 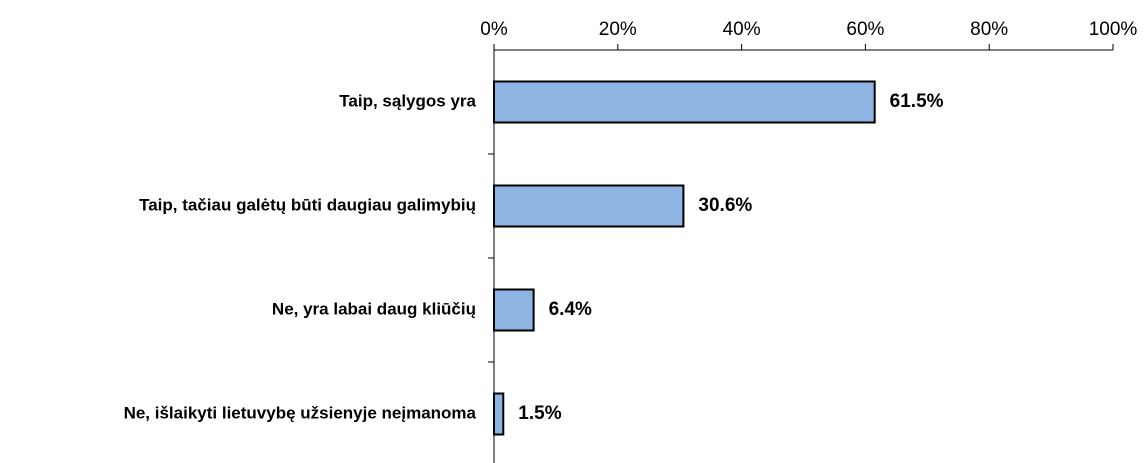 What do you see at coordinates (725, 205) in the screenshot?
I see `value-label: 30.6%` at bounding box center [725, 205].